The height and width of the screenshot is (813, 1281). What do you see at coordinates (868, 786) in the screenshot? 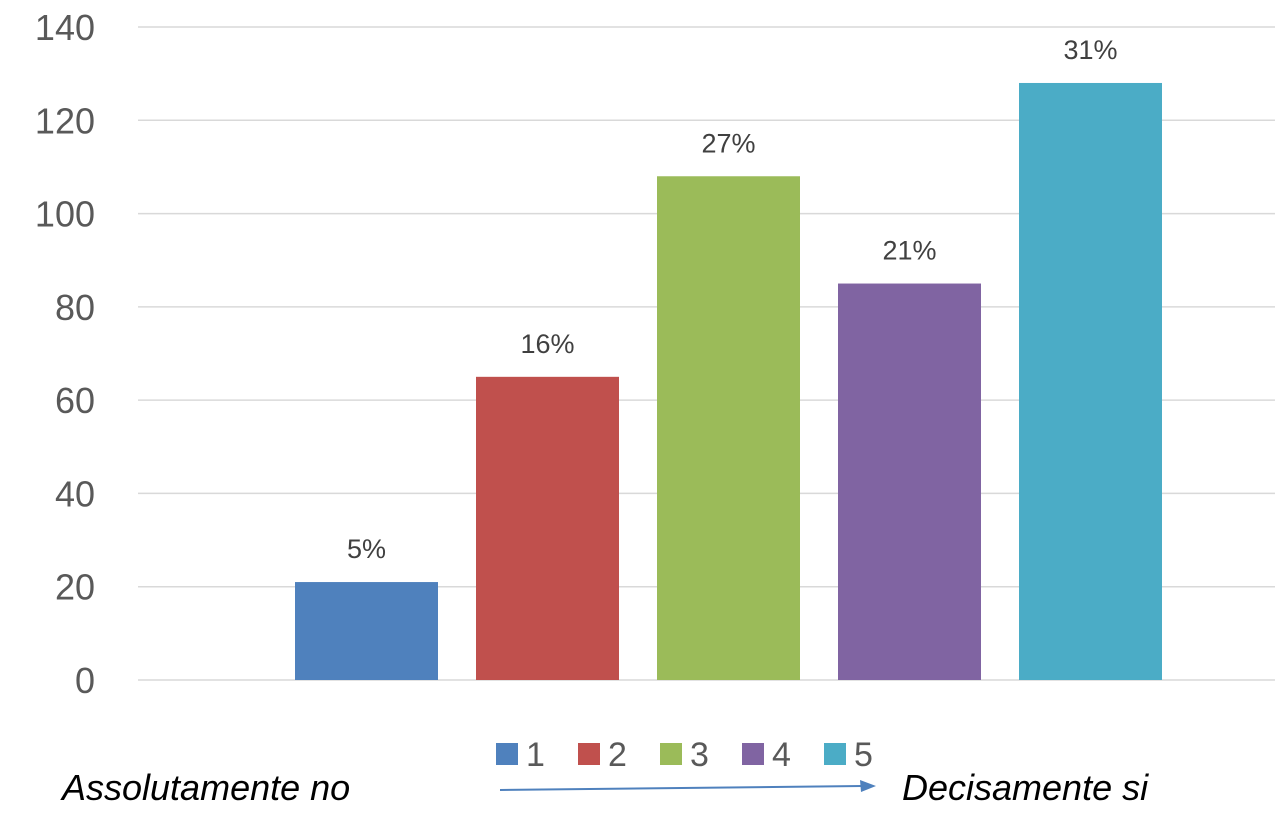
I see `scale-arrow-head` at bounding box center [868, 786].